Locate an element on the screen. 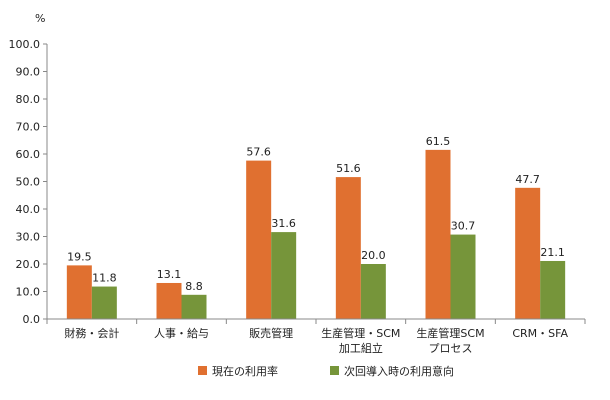  data-label: 61.5 is located at coordinates (438, 141).